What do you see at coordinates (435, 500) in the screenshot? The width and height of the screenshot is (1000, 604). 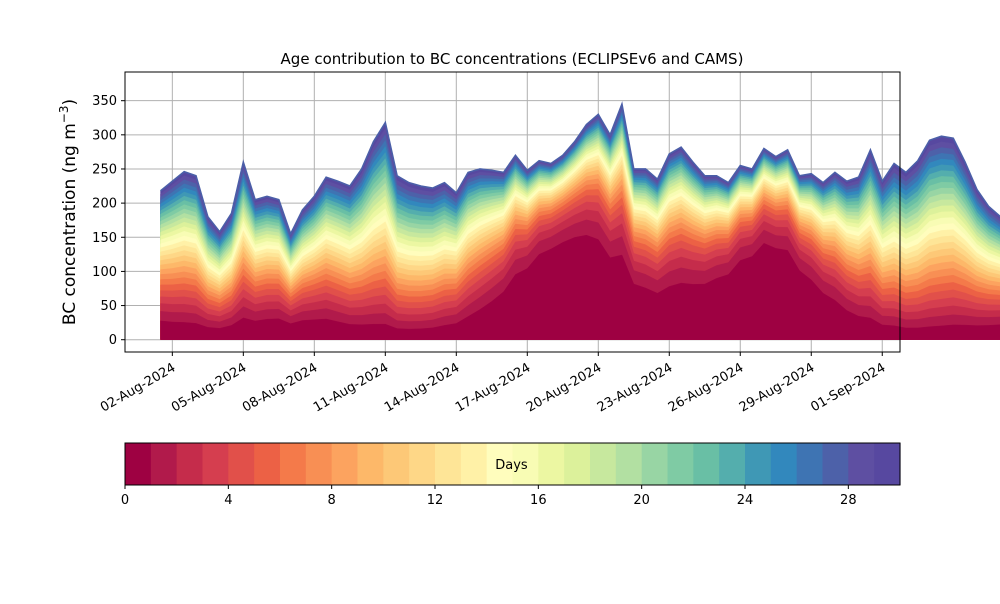 I see `colorbar-tick-label: 12` at bounding box center [435, 500].